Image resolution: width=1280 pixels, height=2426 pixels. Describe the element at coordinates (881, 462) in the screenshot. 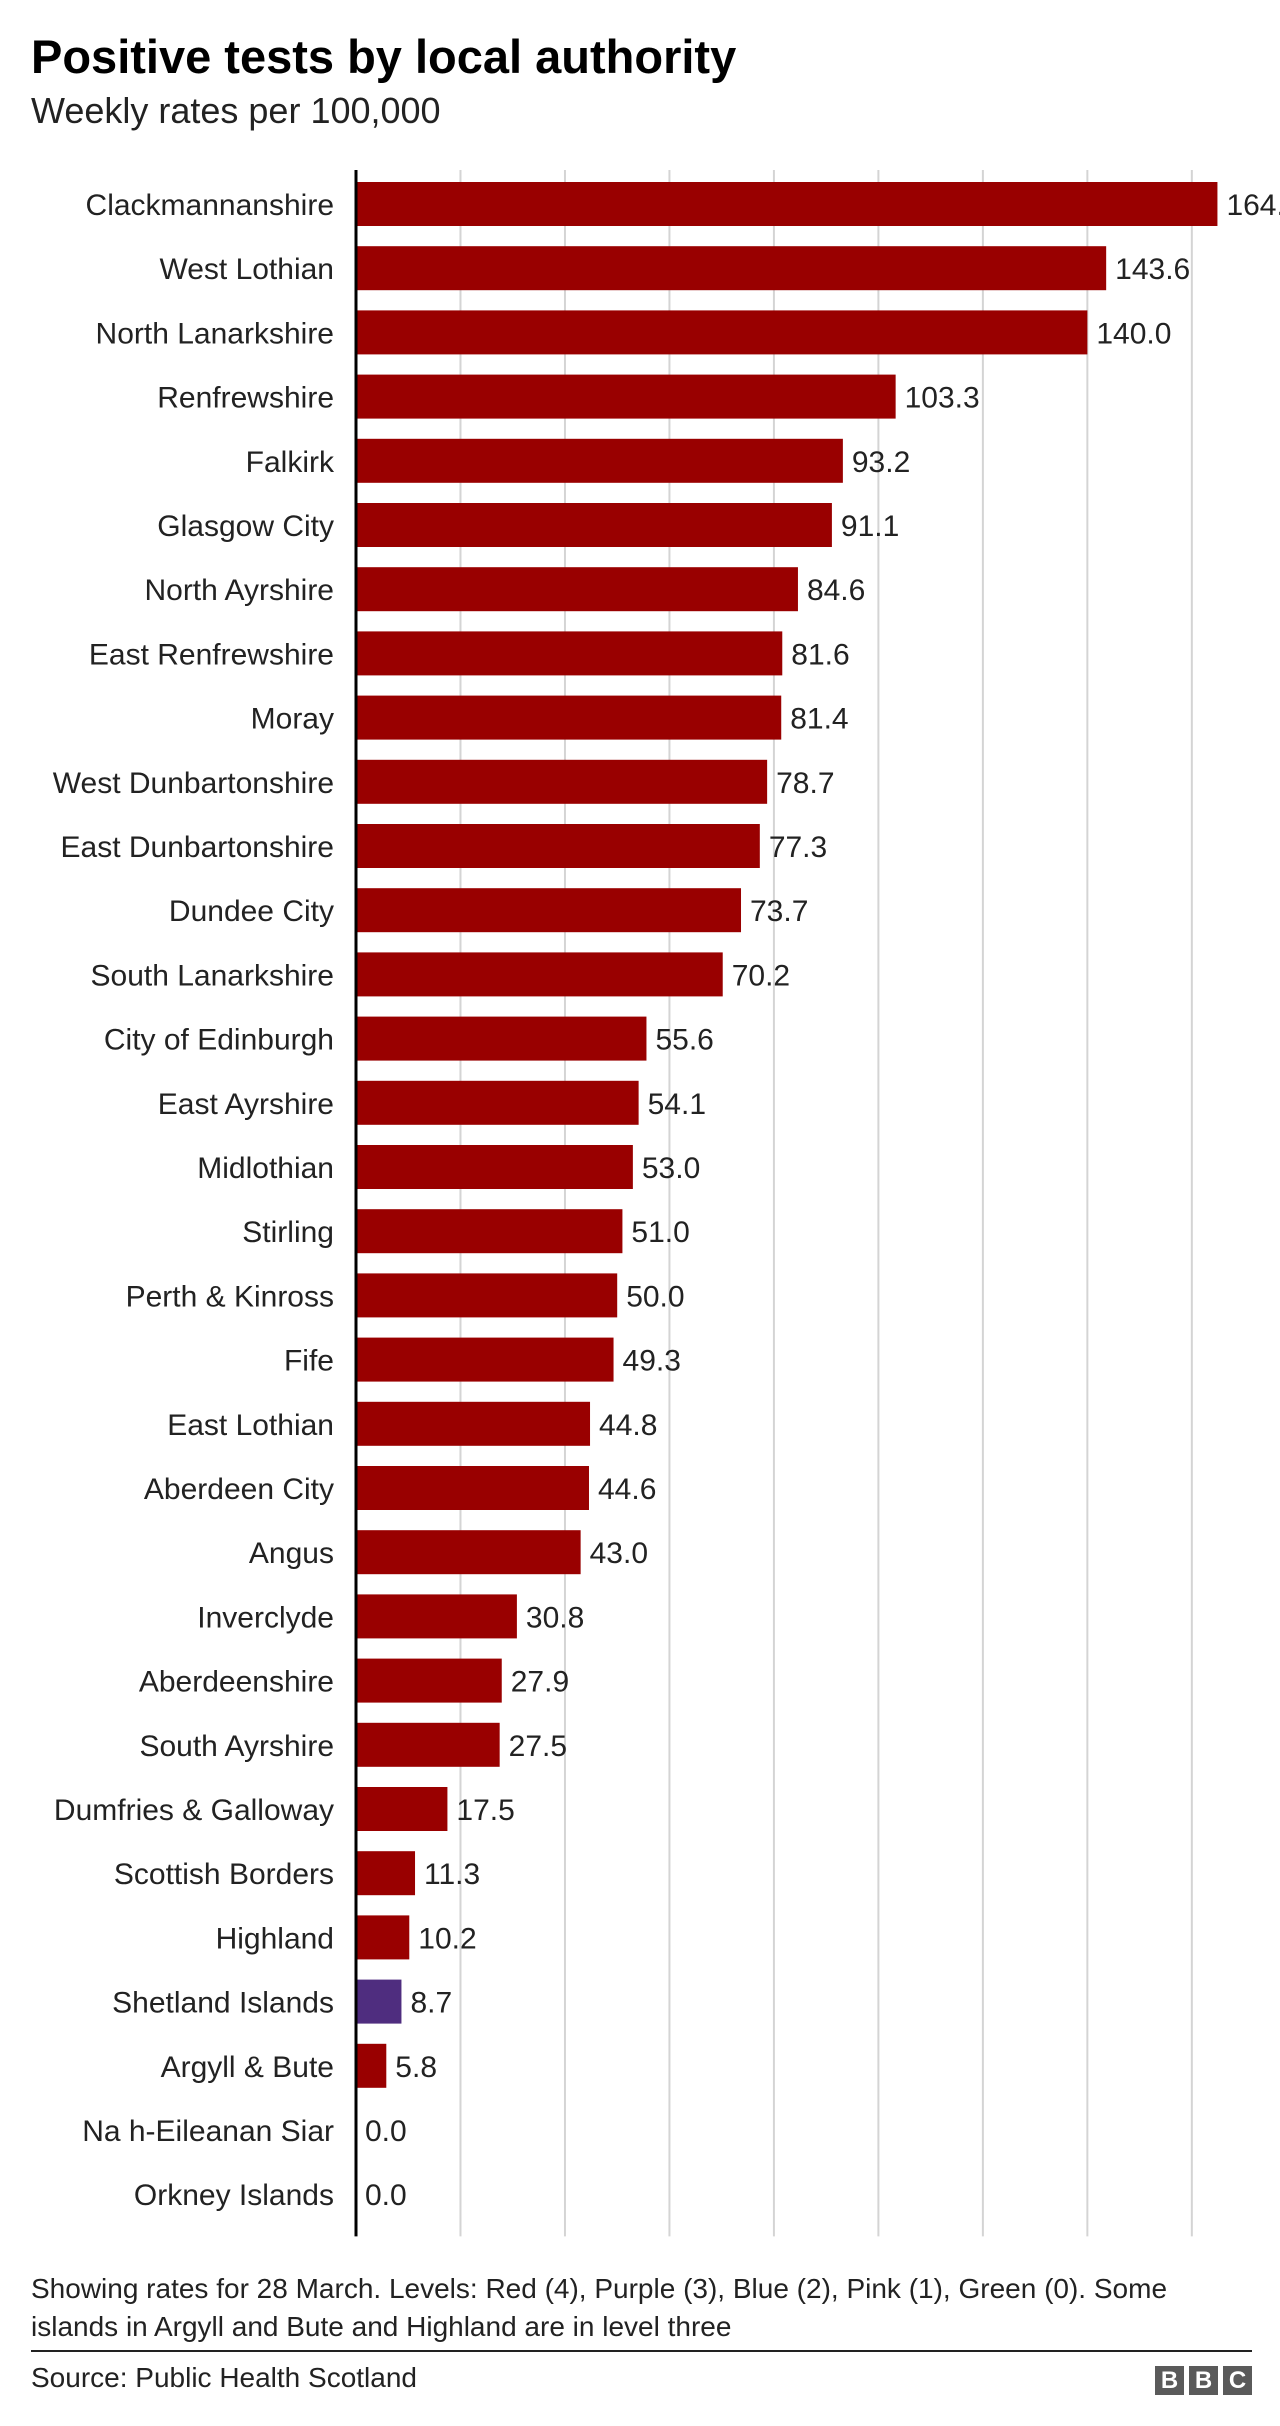

I see `value-label: 93.2` at that location.